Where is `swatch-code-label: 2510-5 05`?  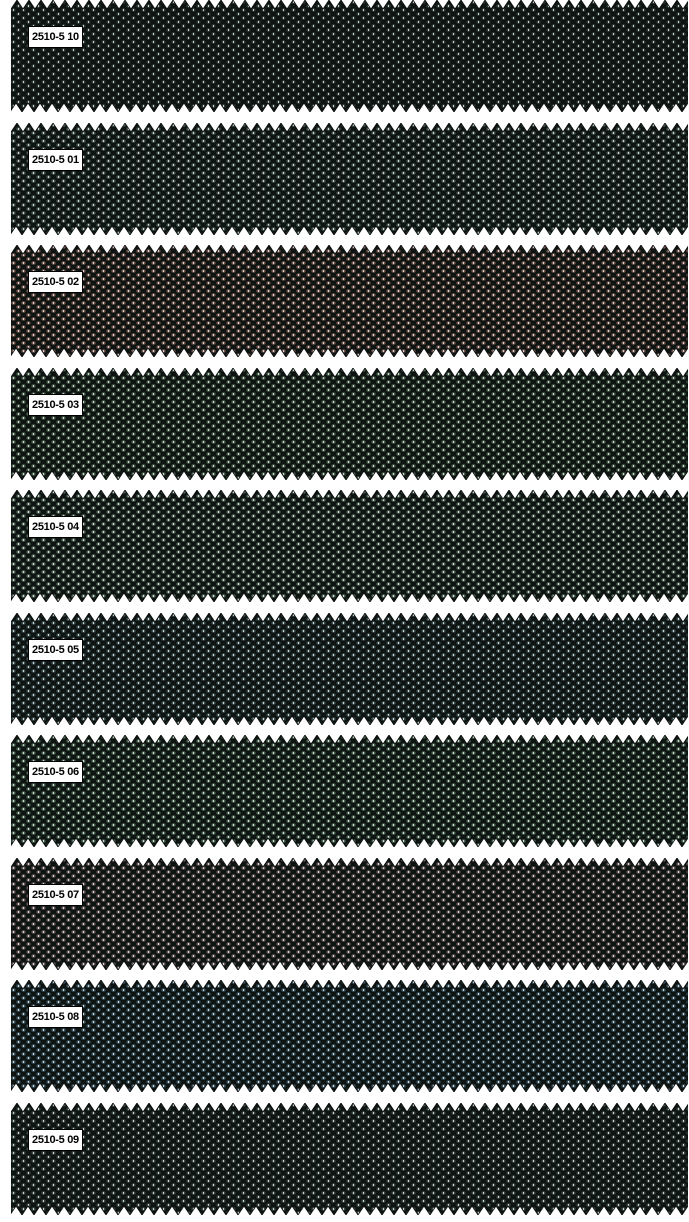 swatch-code-label: 2510-5 05 is located at coordinates (55, 650).